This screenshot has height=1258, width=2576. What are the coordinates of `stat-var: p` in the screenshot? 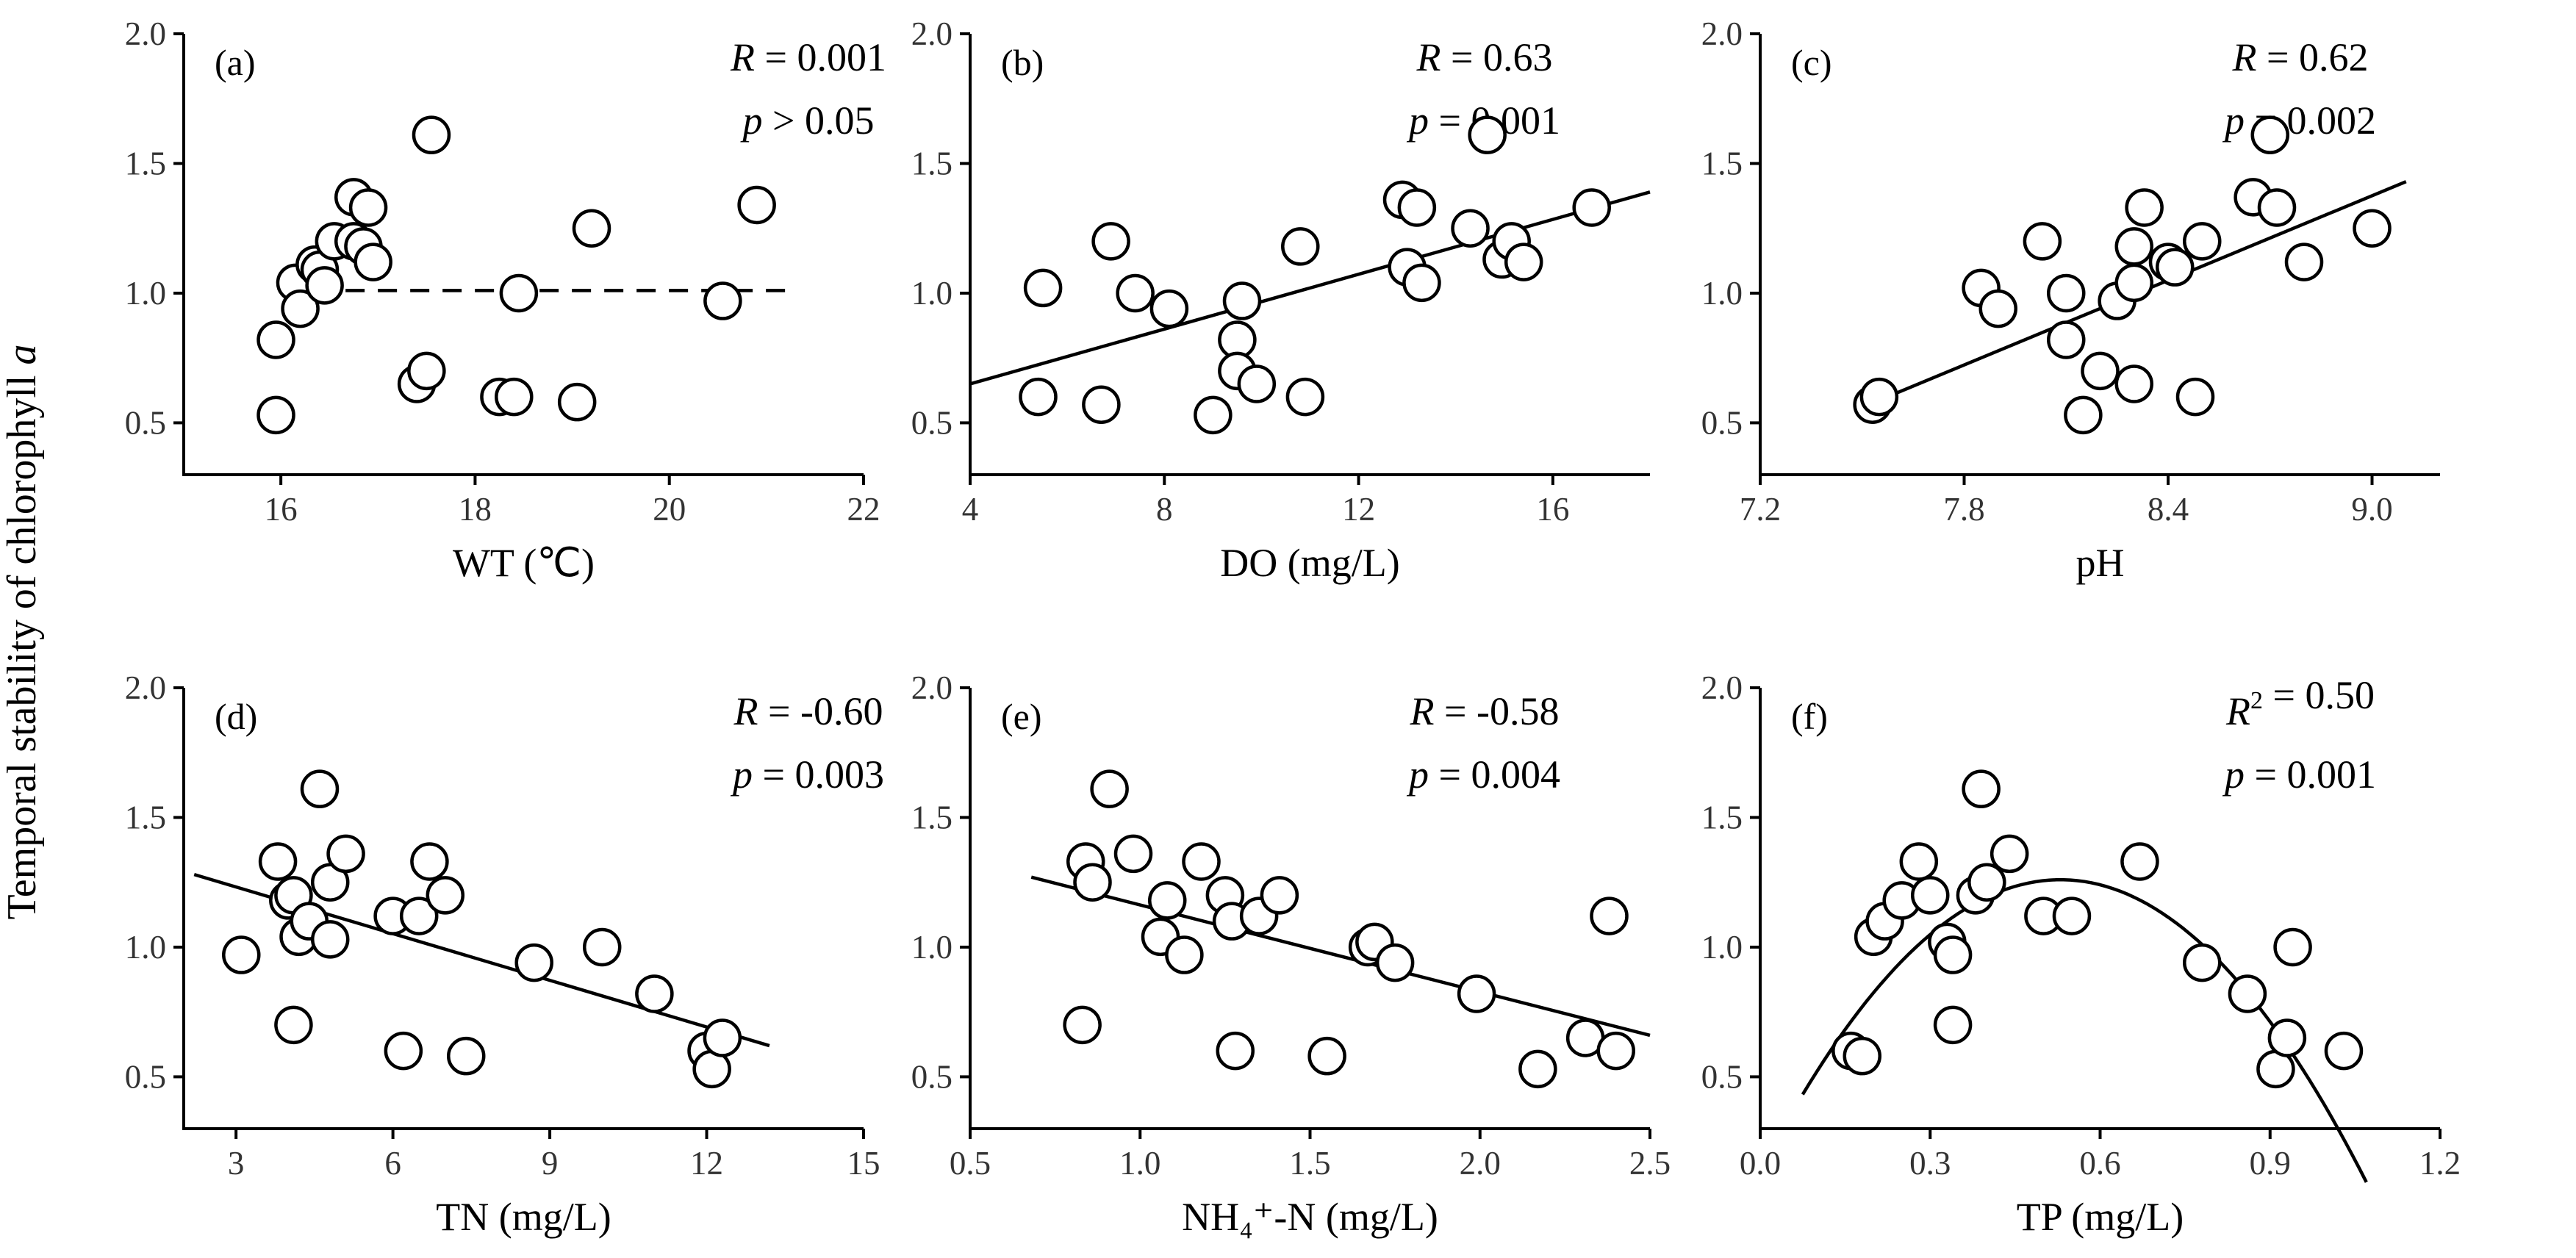 It's located at (2233, 774).